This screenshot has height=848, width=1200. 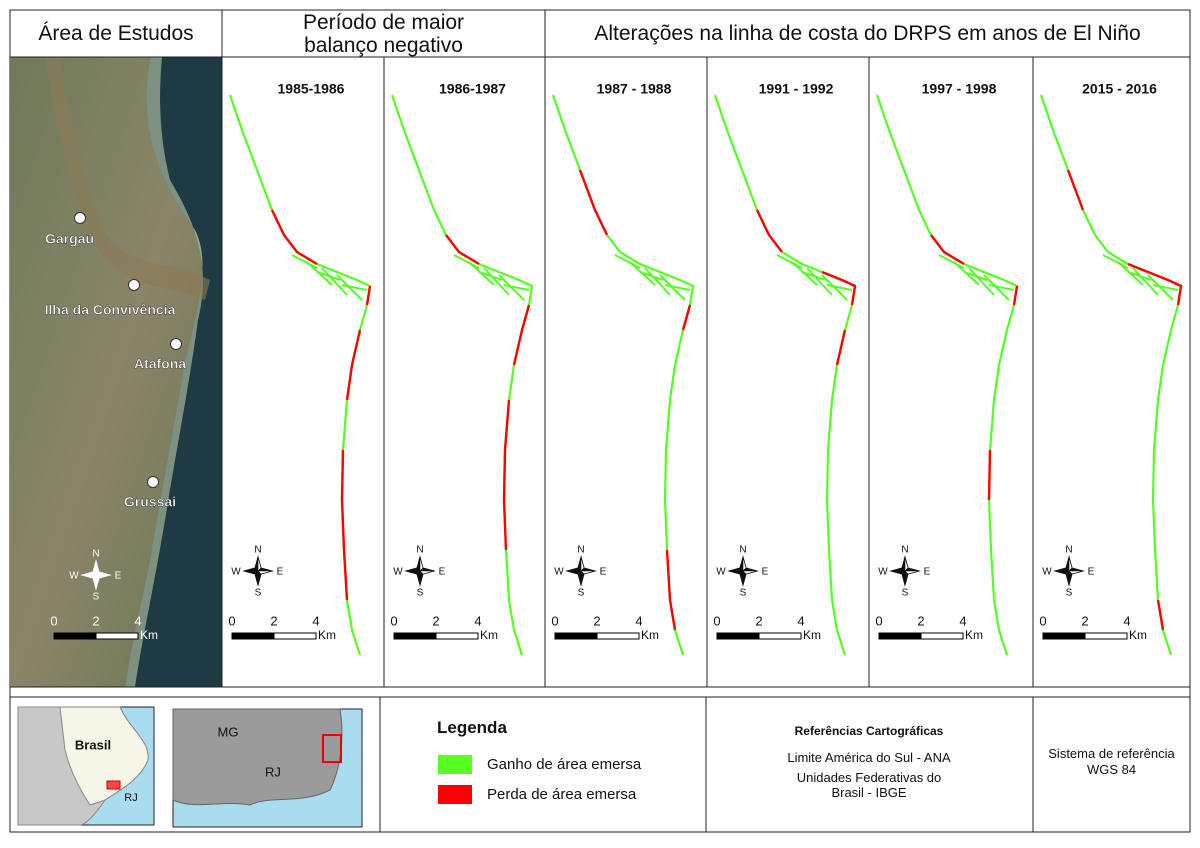 I want to click on legend-swatch, so click(x=455, y=794).